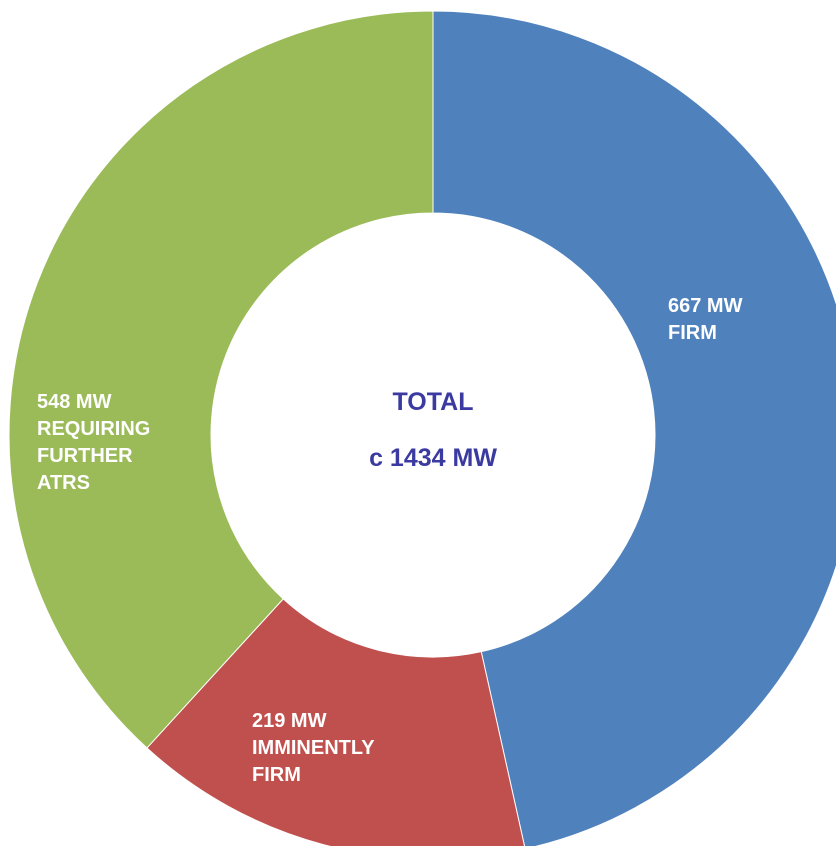  I want to click on center-total-label: TOTAL, so click(432, 402).